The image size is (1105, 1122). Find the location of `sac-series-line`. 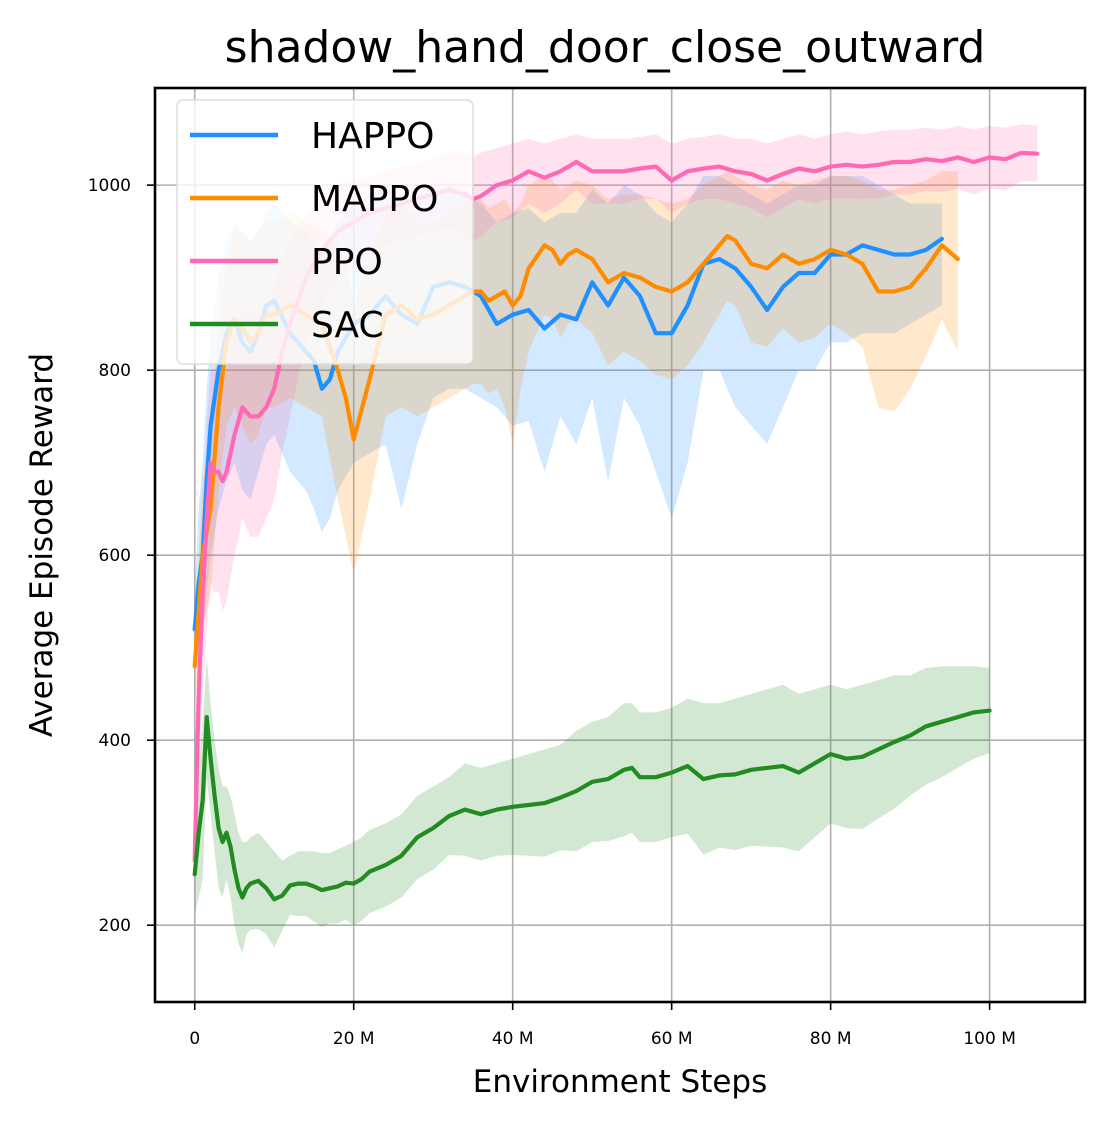

sac-series-line is located at coordinates (592, 805).